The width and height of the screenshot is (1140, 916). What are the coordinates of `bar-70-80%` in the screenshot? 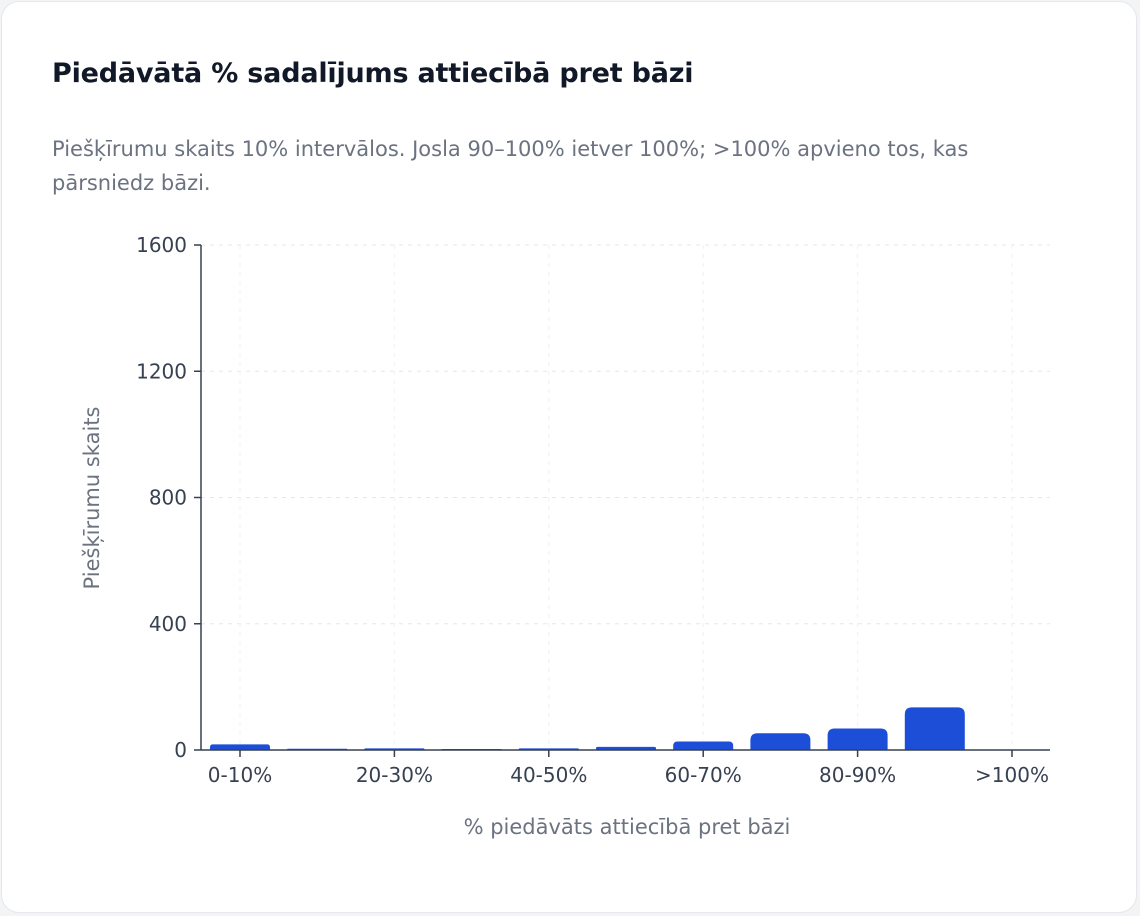 It's located at (780, 741).